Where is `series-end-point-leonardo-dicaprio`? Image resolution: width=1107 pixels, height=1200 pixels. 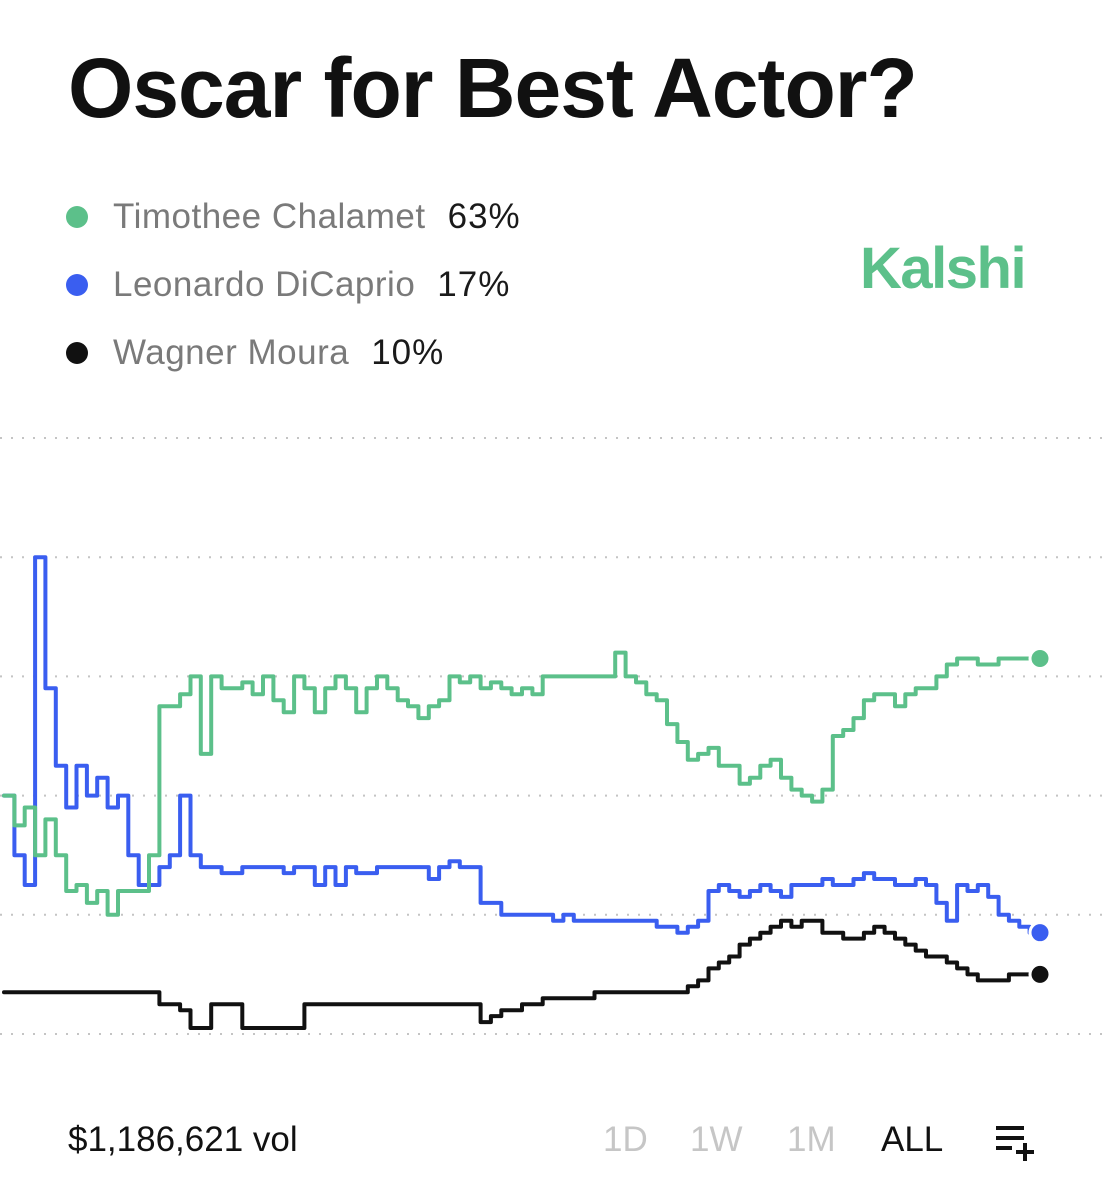
series-end-point-leonardo-dicaprio is located at coordinates (1040, 933).